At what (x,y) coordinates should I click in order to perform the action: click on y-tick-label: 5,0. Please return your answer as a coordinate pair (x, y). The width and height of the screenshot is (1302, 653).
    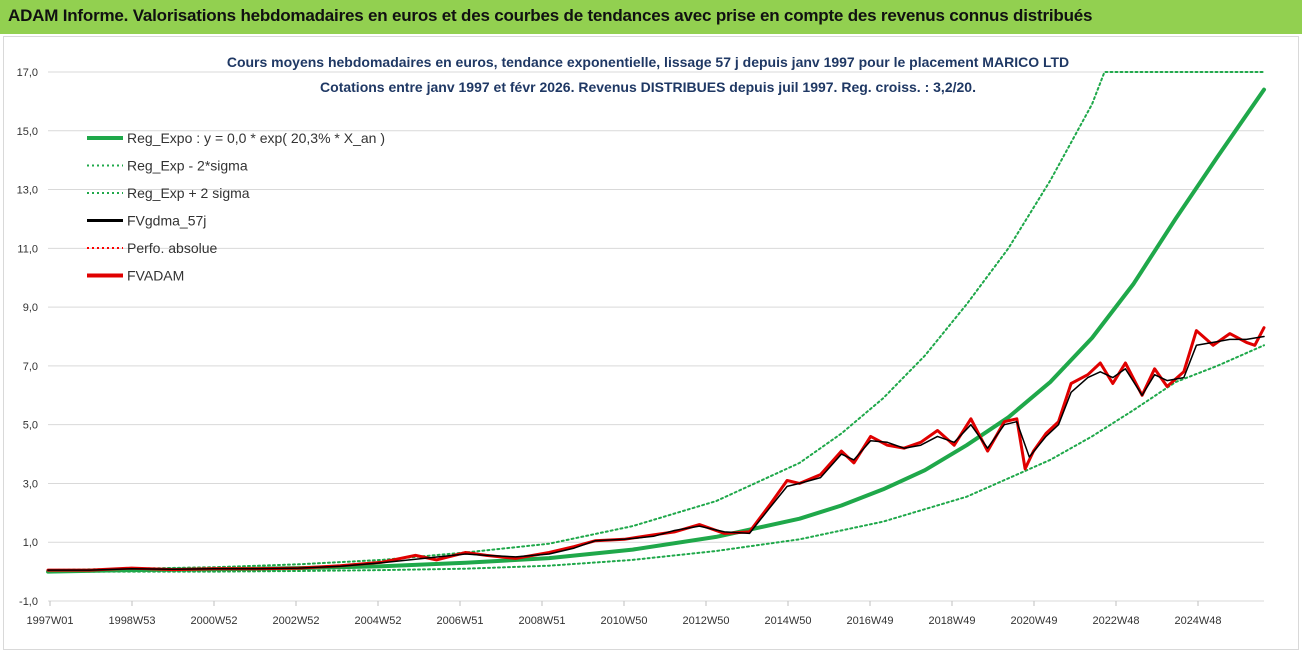
    Looking at the image, I should click on (30, 426).